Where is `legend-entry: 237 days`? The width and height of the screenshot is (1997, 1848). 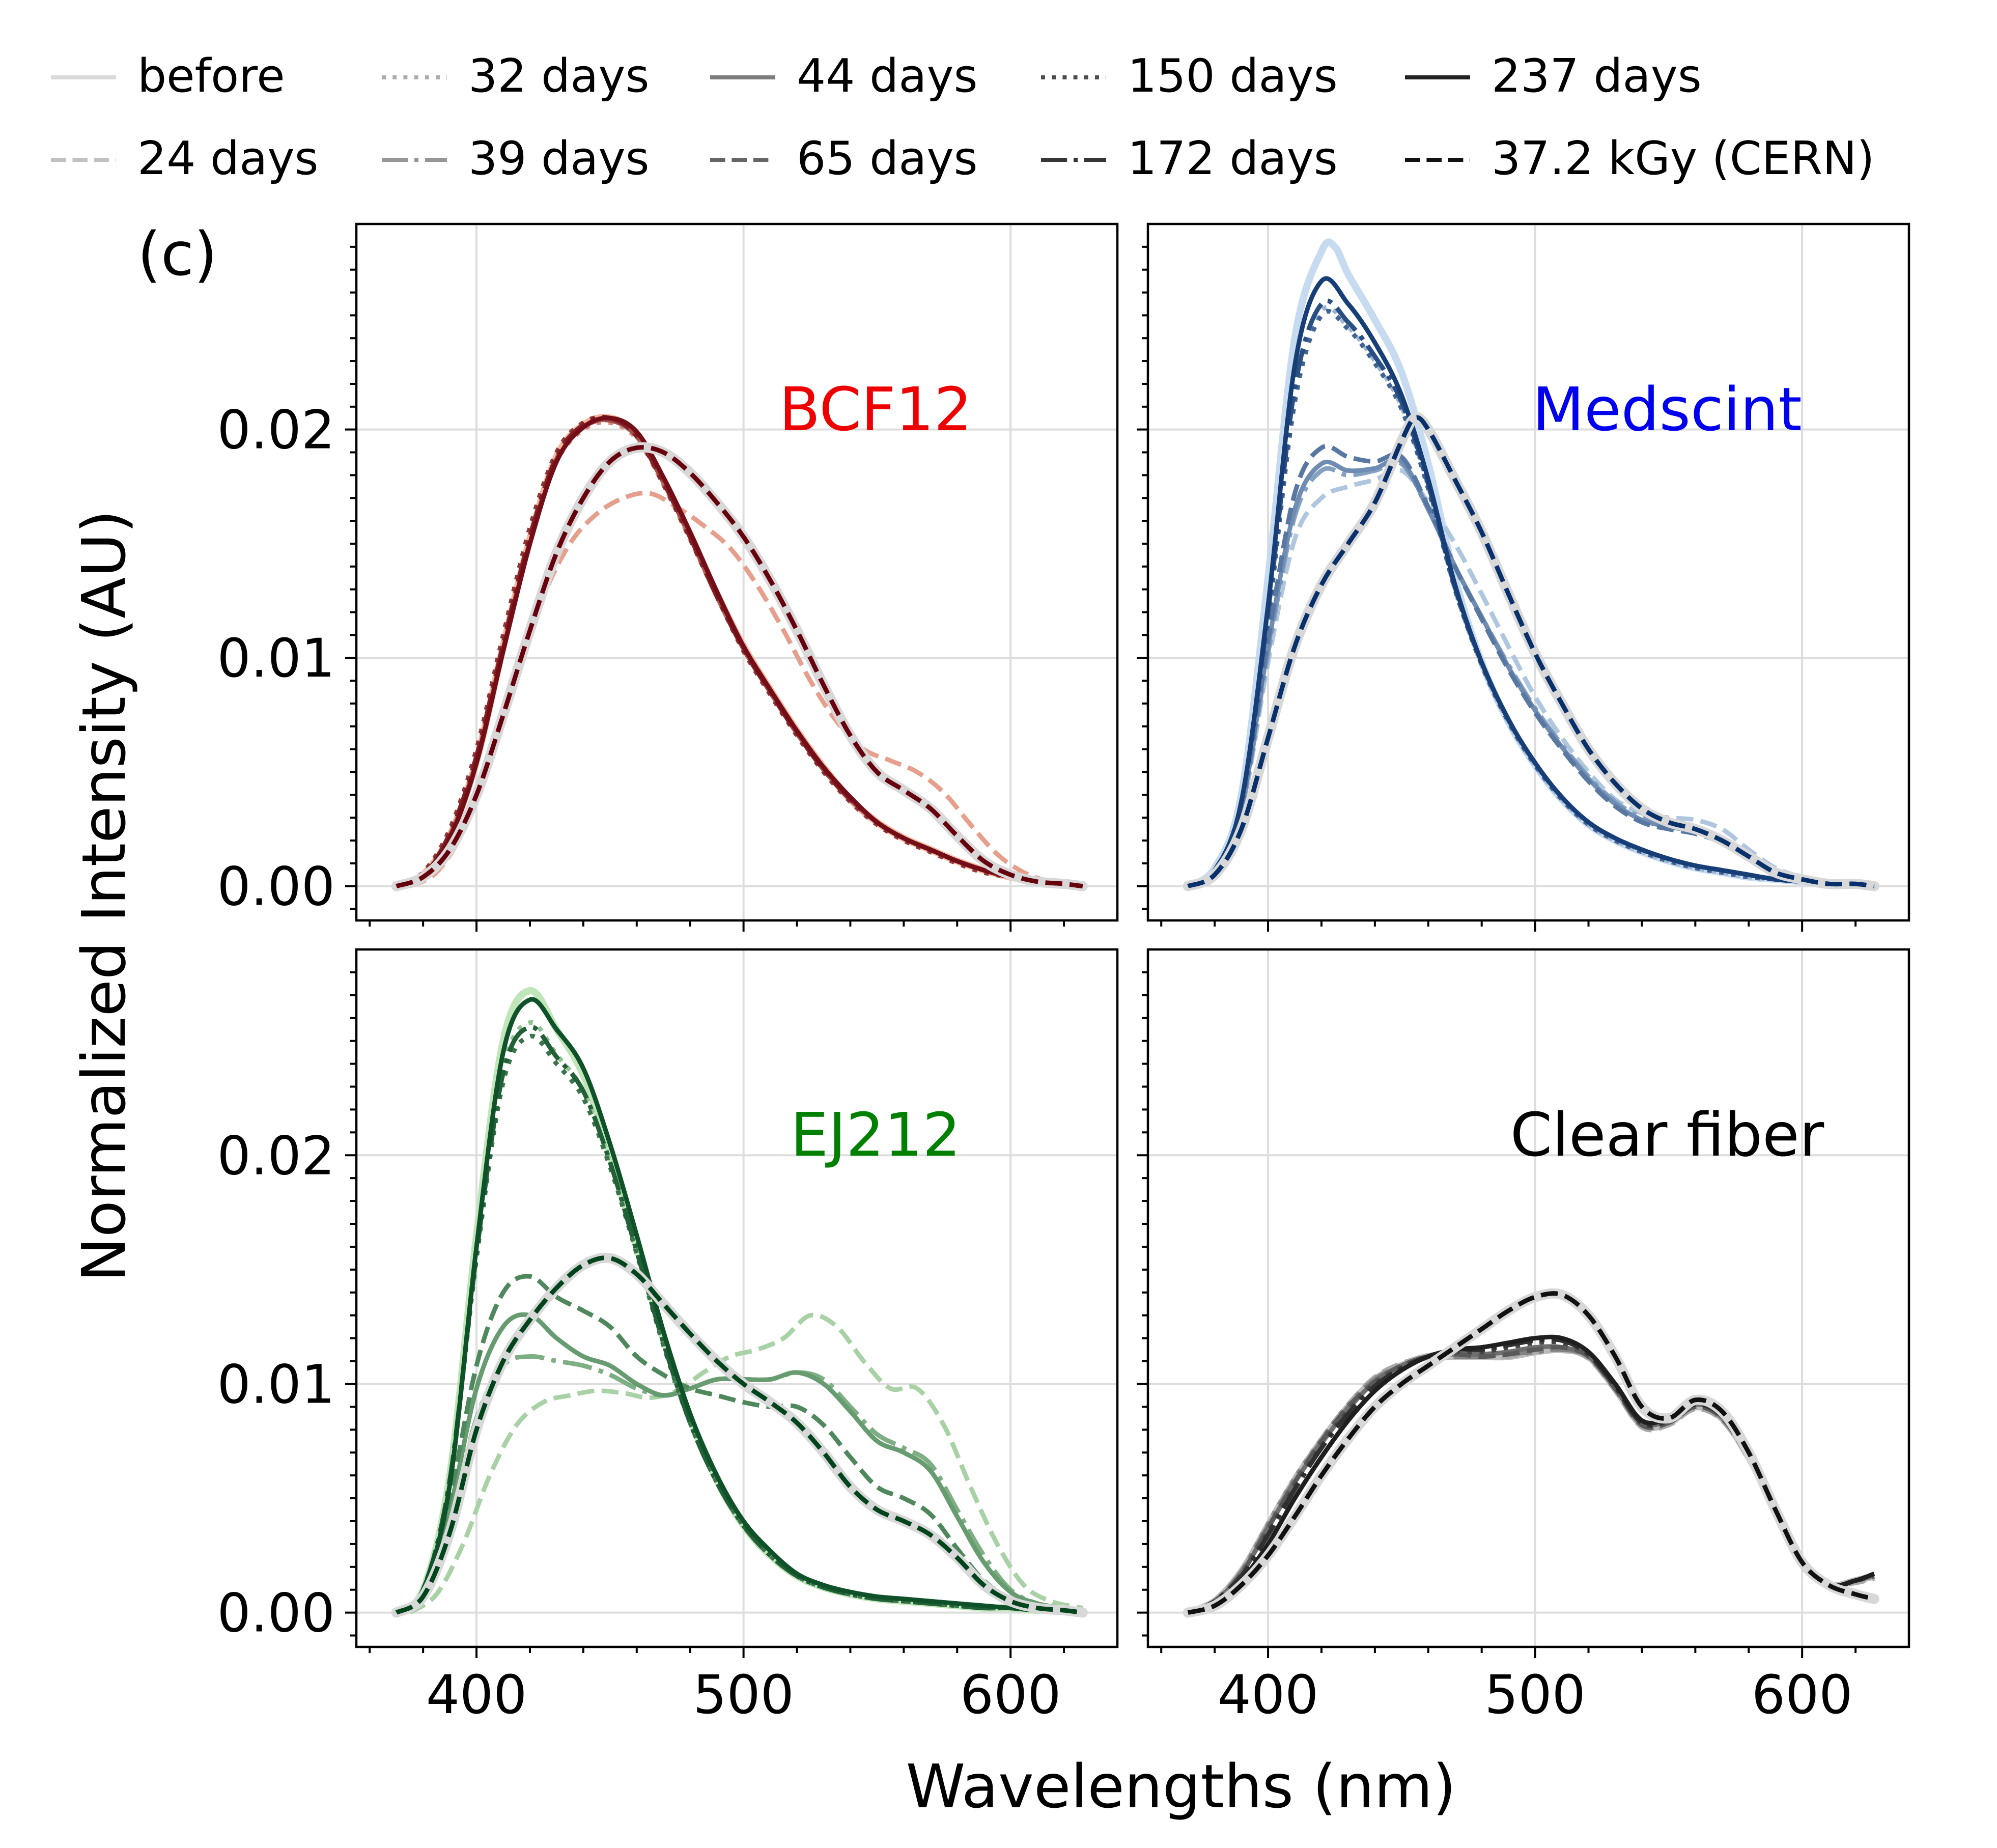 legend-entry: 237 days is located at coordinates (1553, 76).